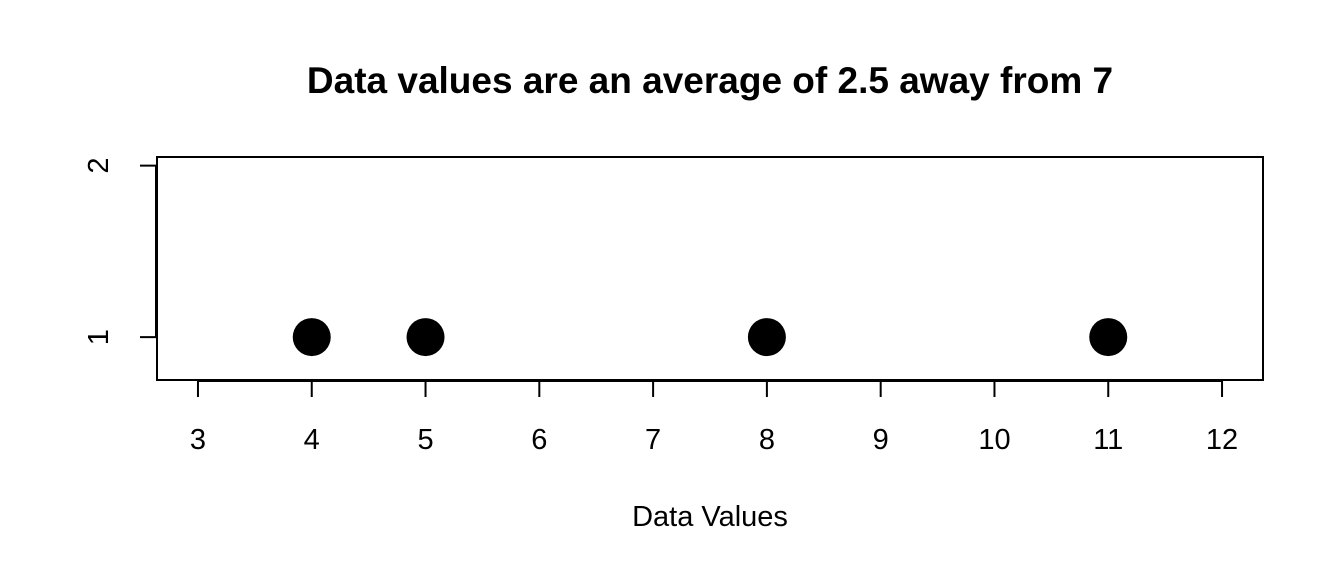 This screenshot has height=576, width=1344. What do you see at coordinates (994, 440) in the screenshot?
I see `x-tick-label: 10` at bounding box center [994, 440].